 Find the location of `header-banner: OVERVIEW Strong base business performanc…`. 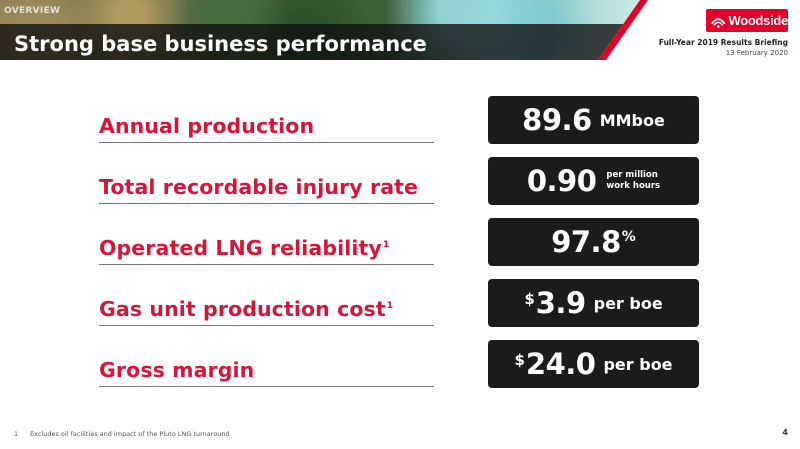

header-banner: OVERVIEW Strong base business performanc… is located at coordinates (320, 30).